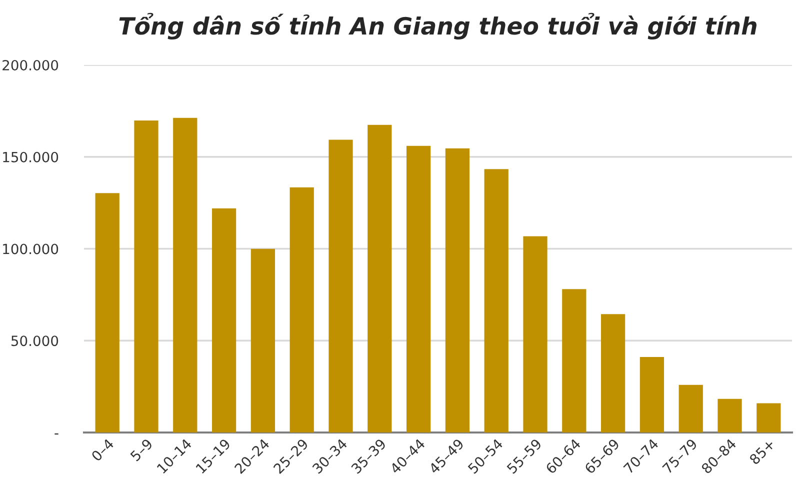 This screenshot has height=500, width=800. Describe the element at coordinates (102, 450) in the screenshot. I see `x-tick-label: 0–4` at that location.